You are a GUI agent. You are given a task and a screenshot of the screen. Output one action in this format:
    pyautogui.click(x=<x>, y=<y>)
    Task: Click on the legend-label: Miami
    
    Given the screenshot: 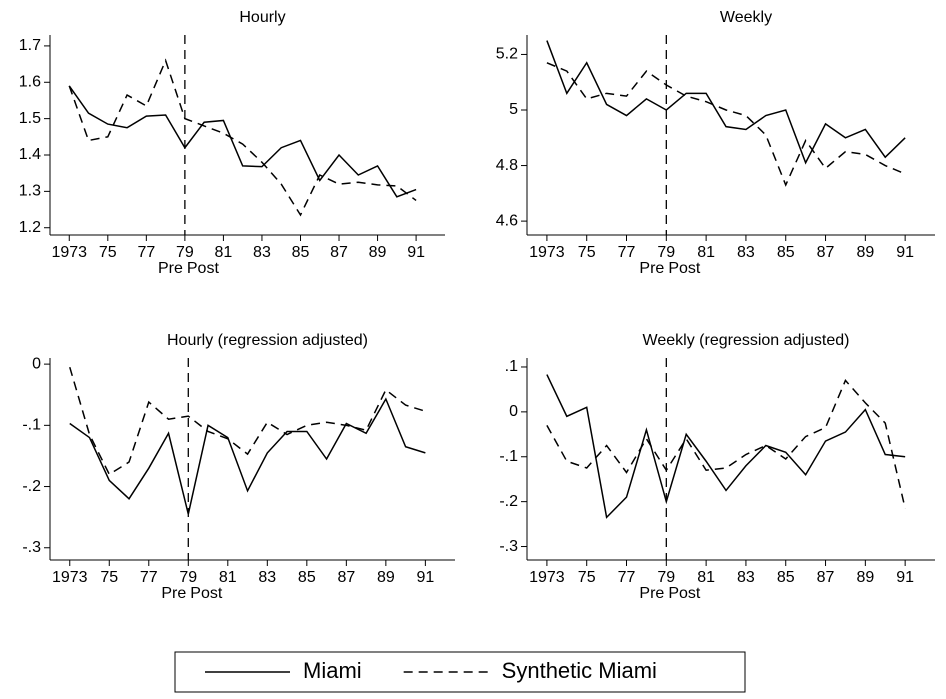 What is the action you would take?
    pyautogui.click(x=332, y=670)
    